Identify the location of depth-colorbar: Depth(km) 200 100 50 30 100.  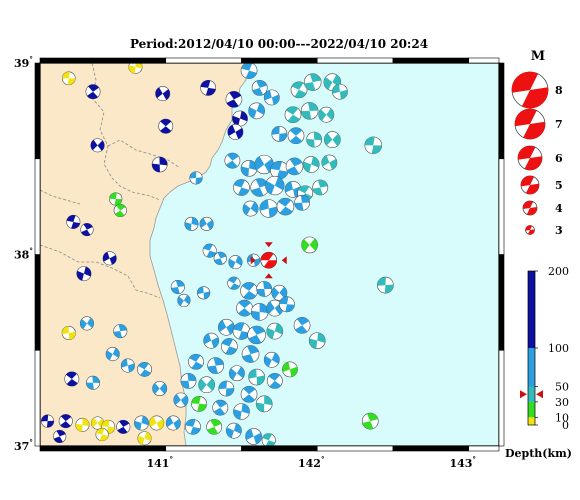
(538, 362).